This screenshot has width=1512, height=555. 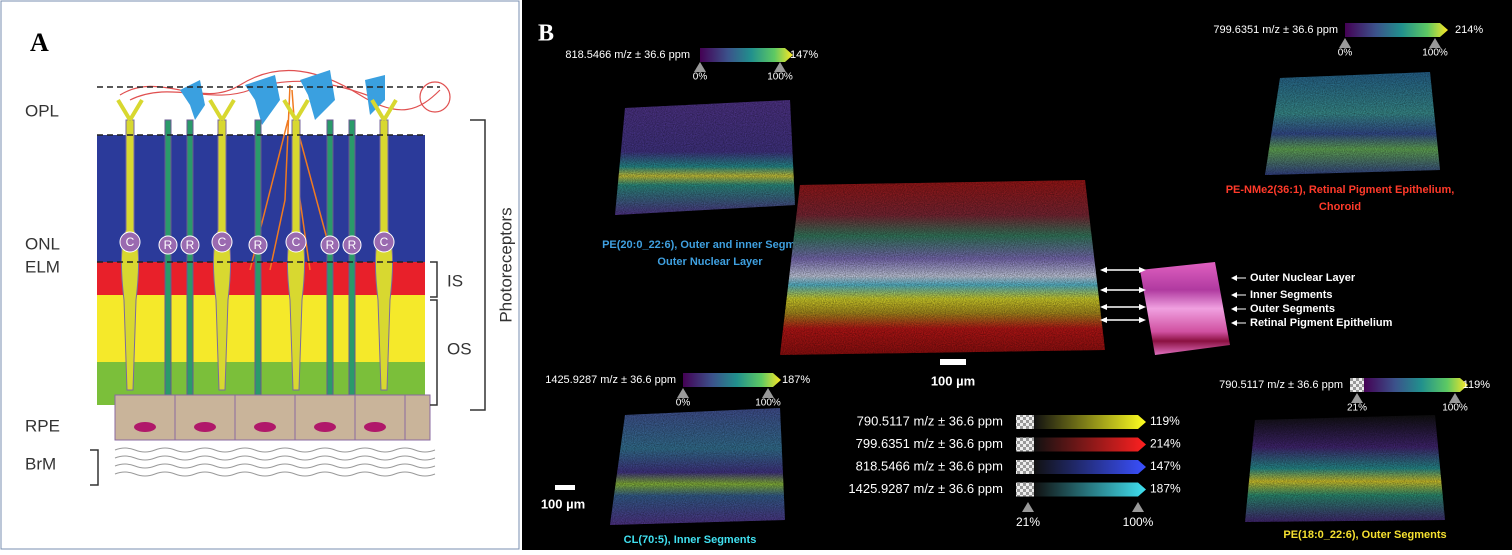 I want to click on histology-image, so click(x=1185, y=308).